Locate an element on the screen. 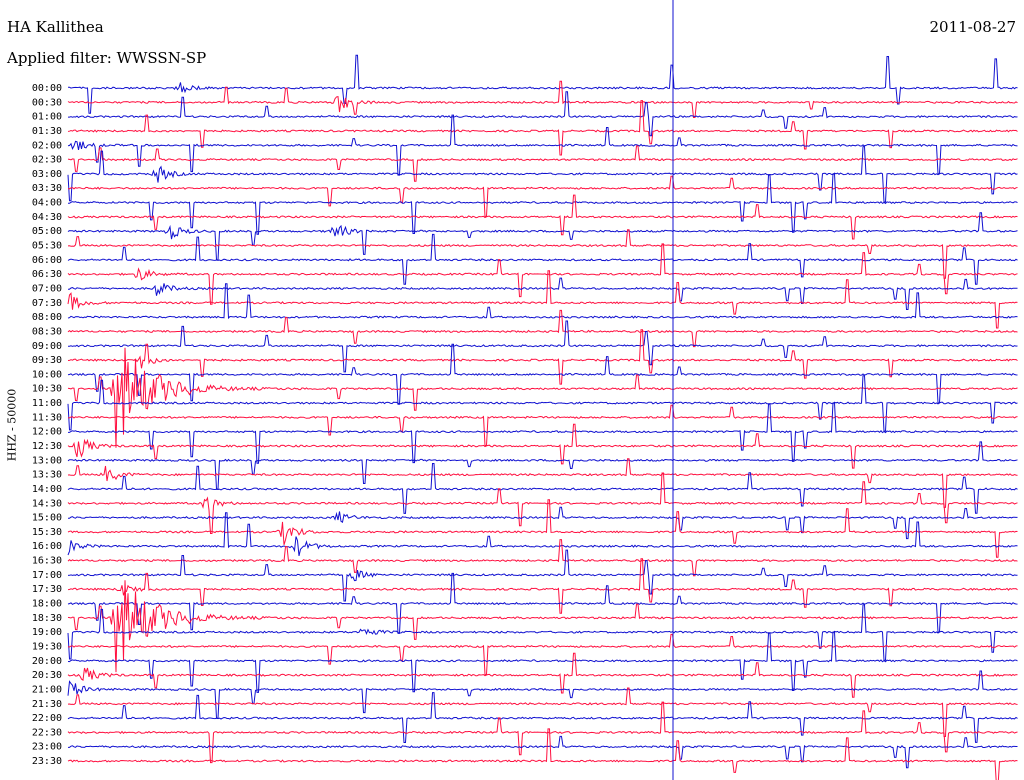 Image resolution: width=1024 pixels, height=780 pixels. tick-label-0430: 04:30 is located at coordinates (47, 217).